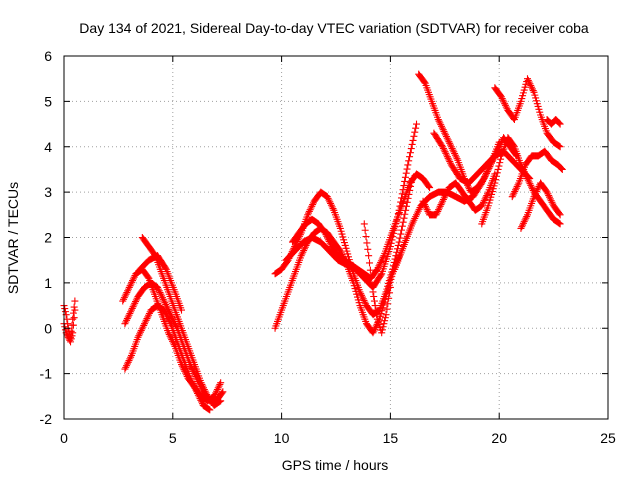 This screenshot has width=640, height=480. Describe the element at coordinates (48, 101) in the screenshot. I see `y-tick-label: 5` at that location.